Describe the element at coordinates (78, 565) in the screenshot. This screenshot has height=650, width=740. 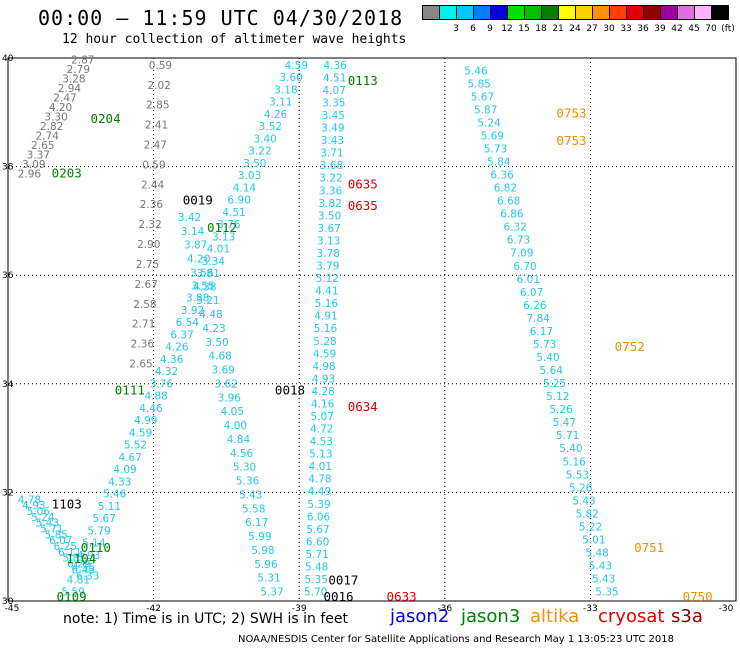
I see `wave-height-value: 6.29` at that location.